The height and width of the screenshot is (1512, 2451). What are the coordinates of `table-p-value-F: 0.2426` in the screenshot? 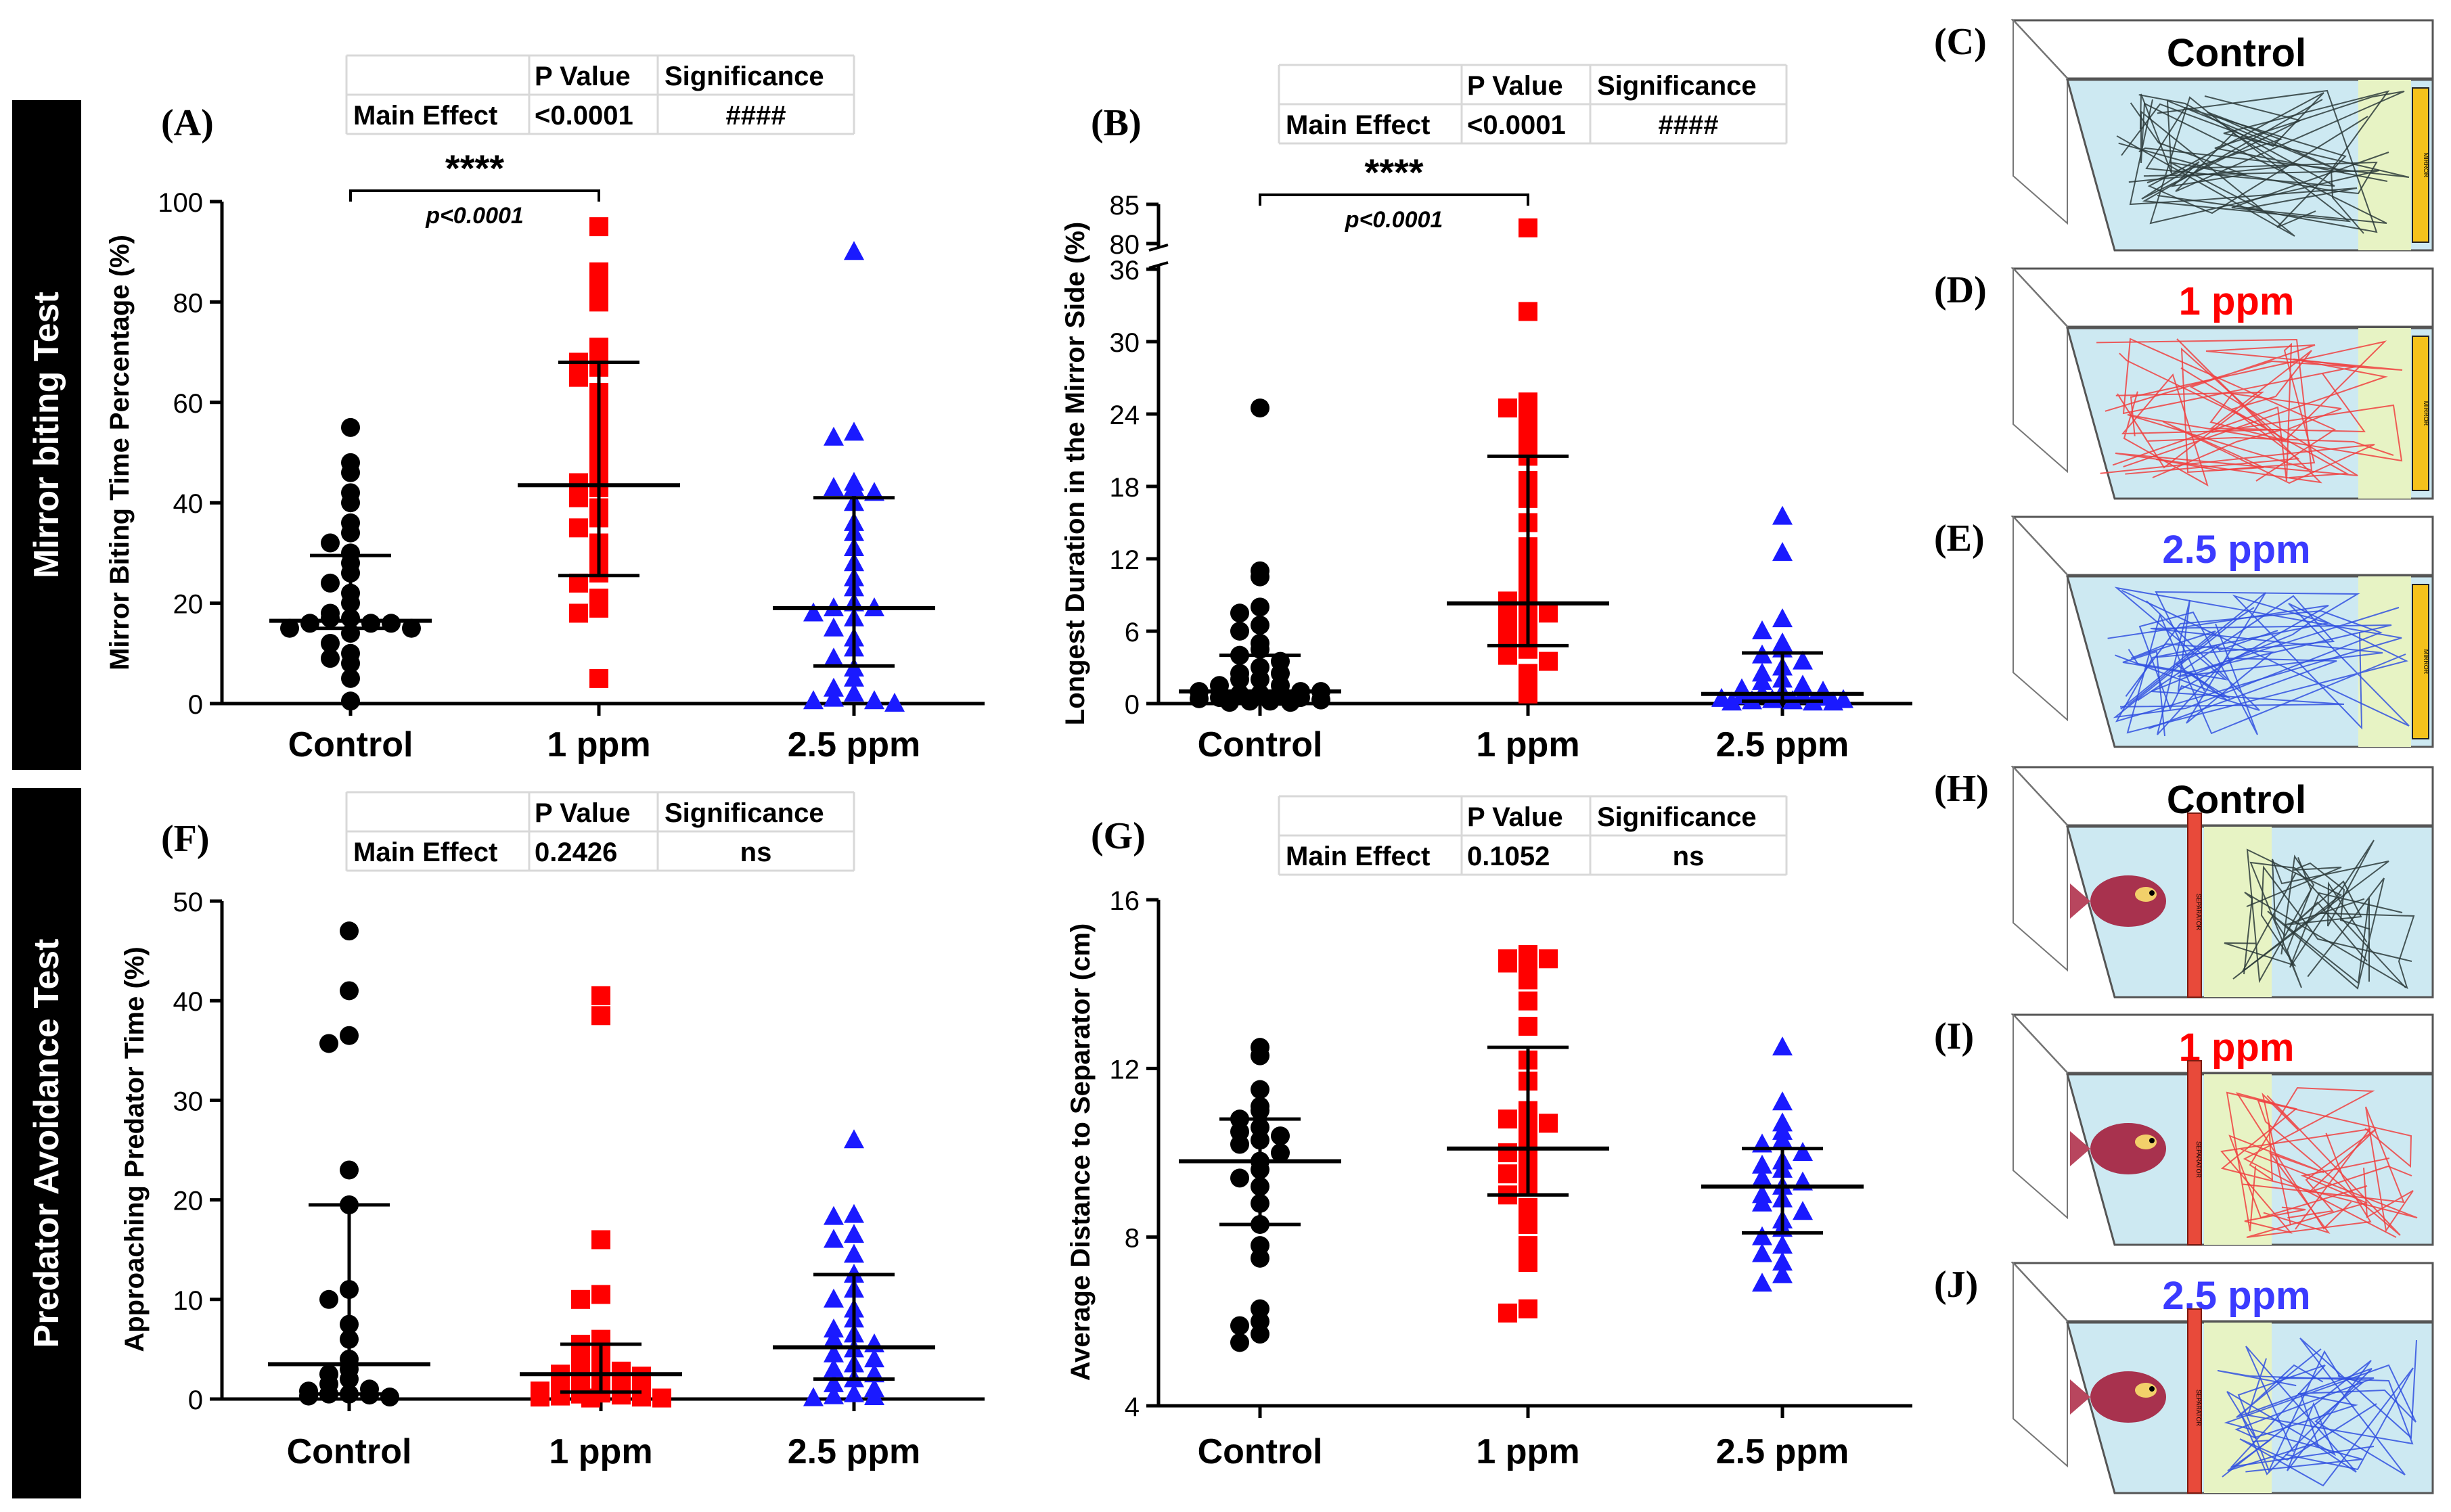 It's located at (576, 852).